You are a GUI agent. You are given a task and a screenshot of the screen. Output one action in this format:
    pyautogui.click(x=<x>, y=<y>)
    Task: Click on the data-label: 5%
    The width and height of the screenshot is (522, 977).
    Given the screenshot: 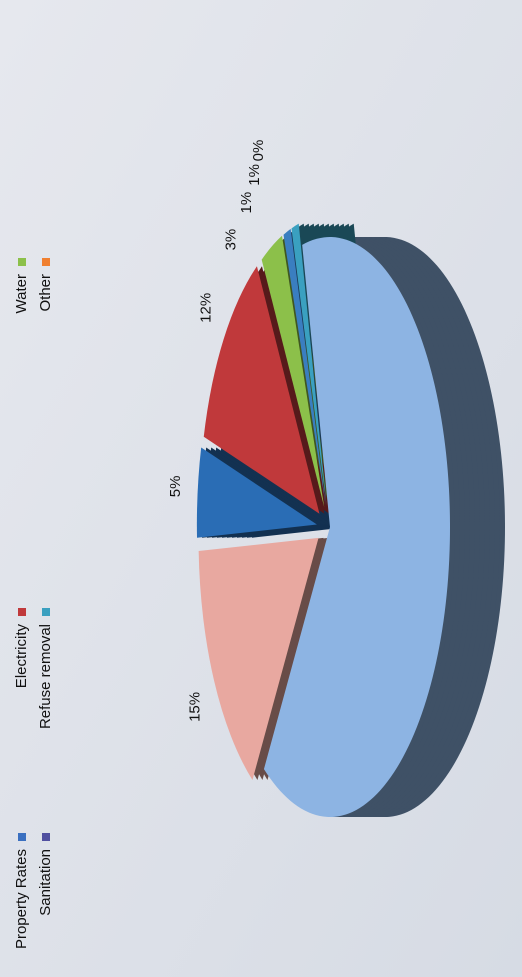 What is the action you would take?
    pyautogui.click(x=175, y=487)
    